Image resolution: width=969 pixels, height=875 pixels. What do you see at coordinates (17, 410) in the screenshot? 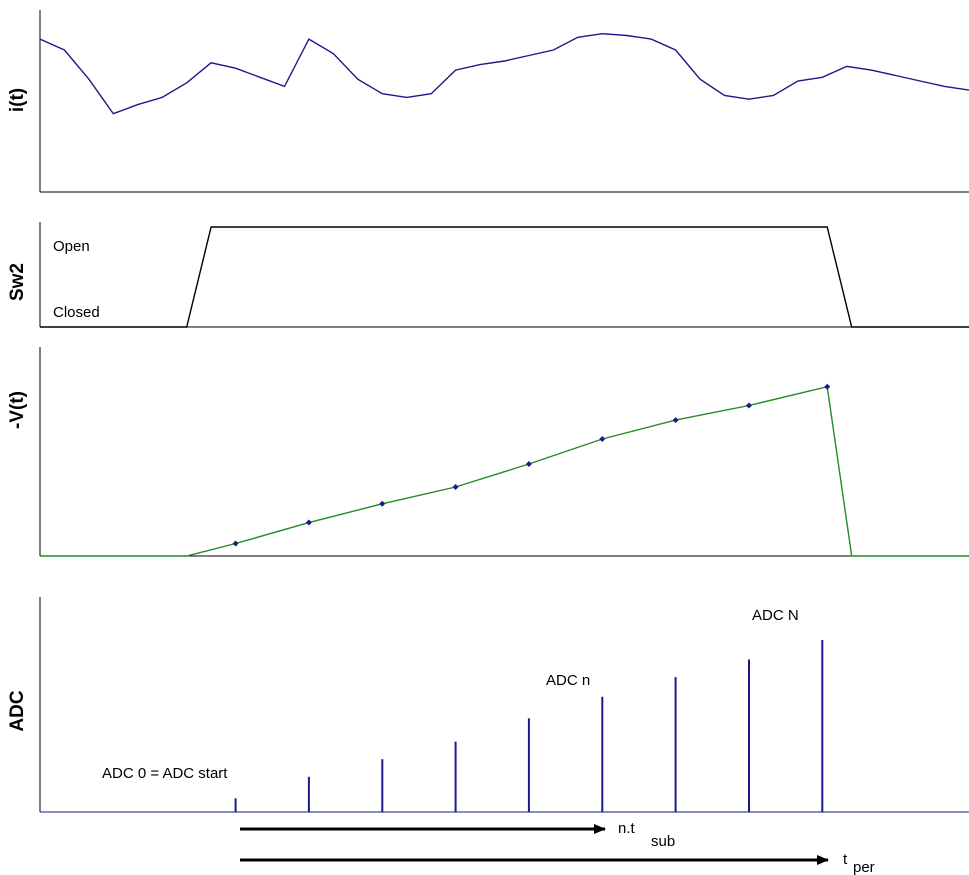
I see `voltage-ylabel: -V(t)` at bounding box center [17, 410].